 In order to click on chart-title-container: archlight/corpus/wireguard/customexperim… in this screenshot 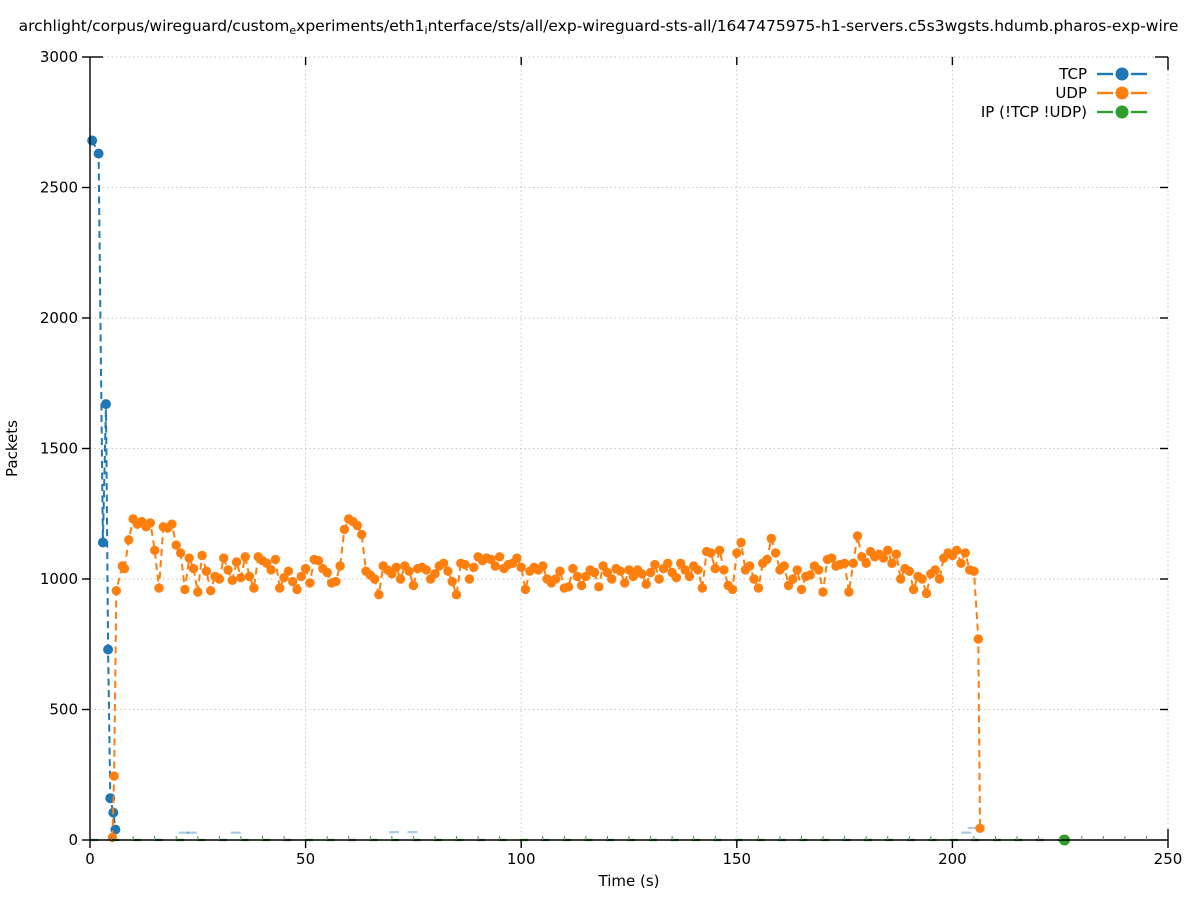, I will do `click(598, 27)`.